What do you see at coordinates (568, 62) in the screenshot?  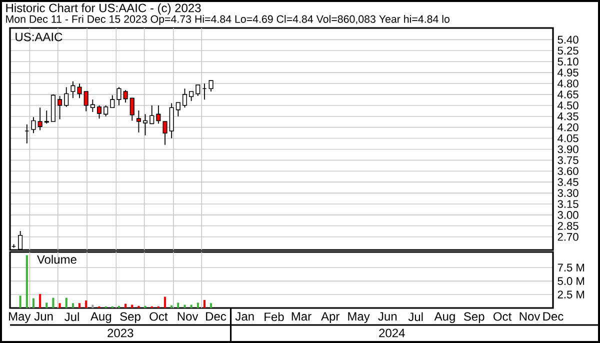 I see `y-tick-label: 5.10` at bounding box center [568, 62].